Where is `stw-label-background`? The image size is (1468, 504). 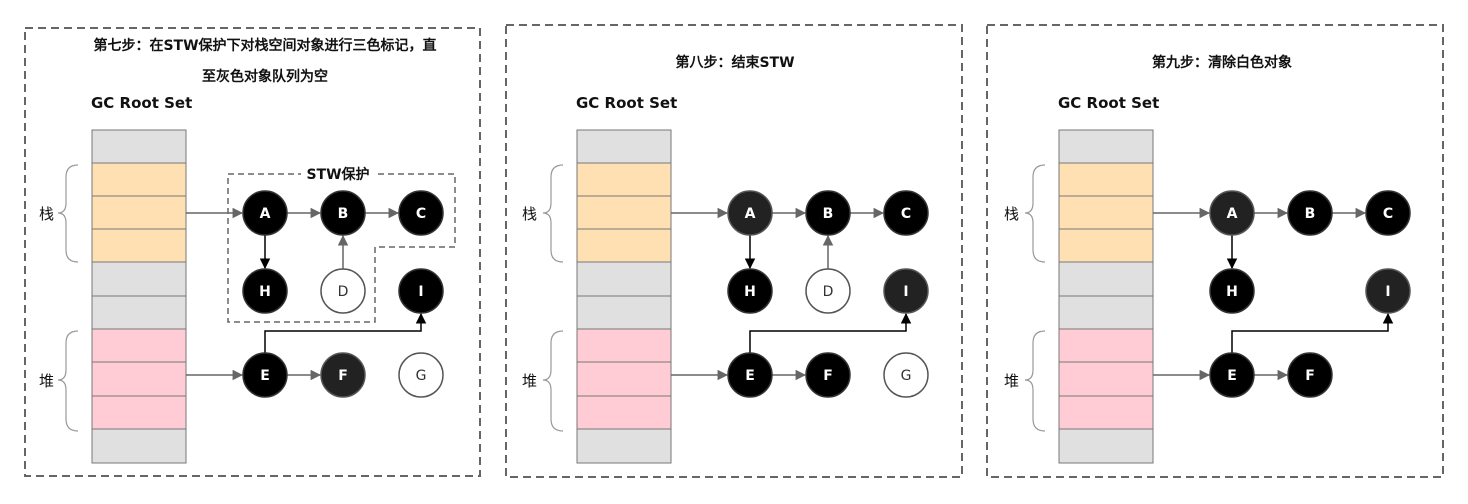 stw-label-background is located at coordinates (338, 173).